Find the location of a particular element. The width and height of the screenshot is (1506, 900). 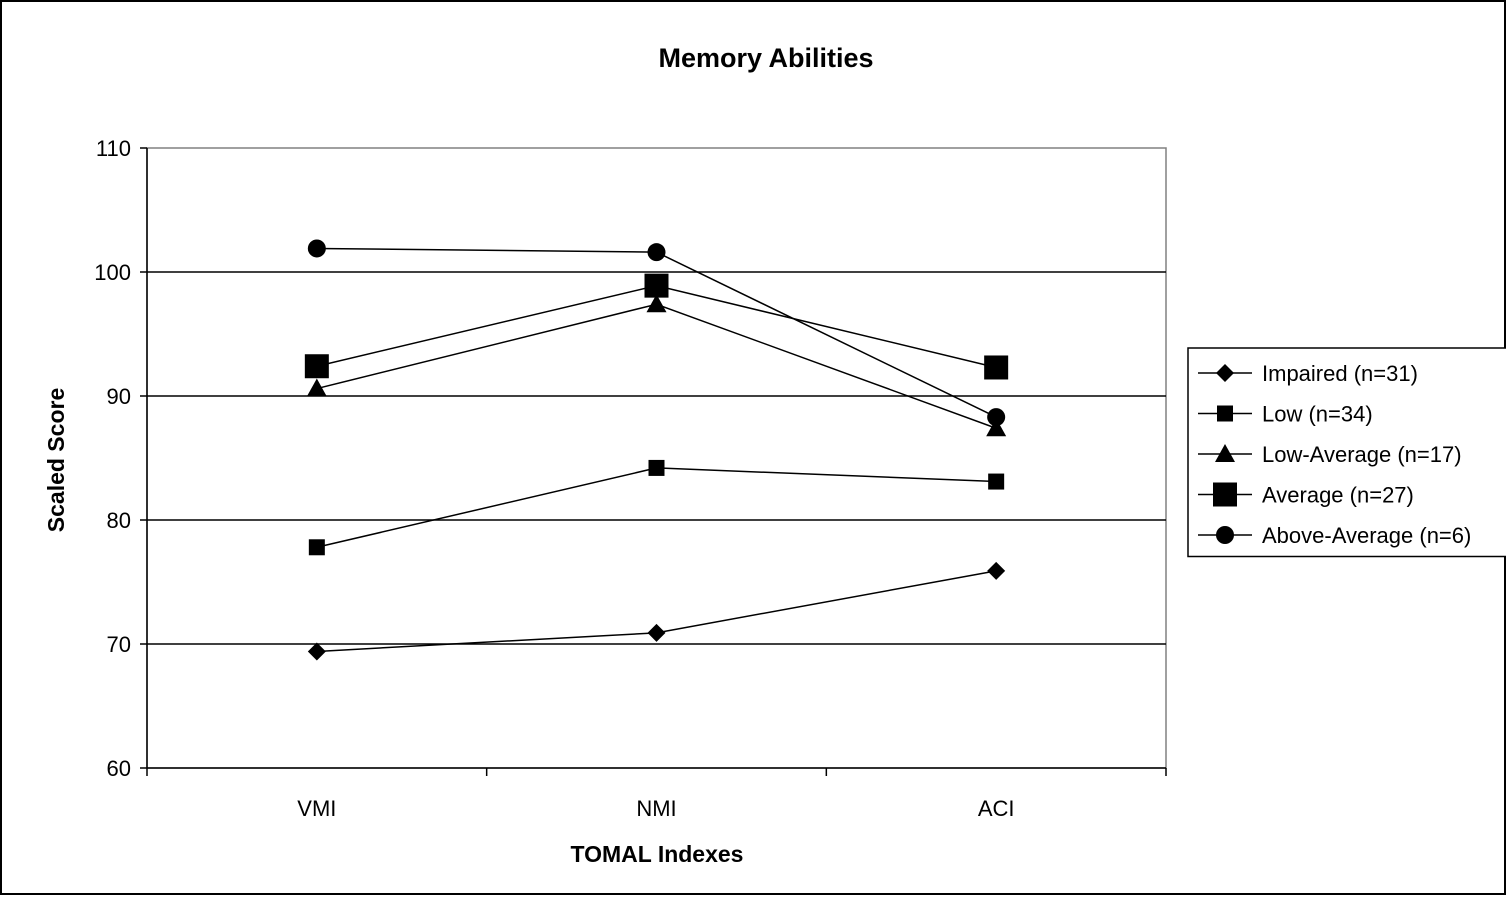

legend-label: Low (n=34) is located at coordinates (1317, 414).